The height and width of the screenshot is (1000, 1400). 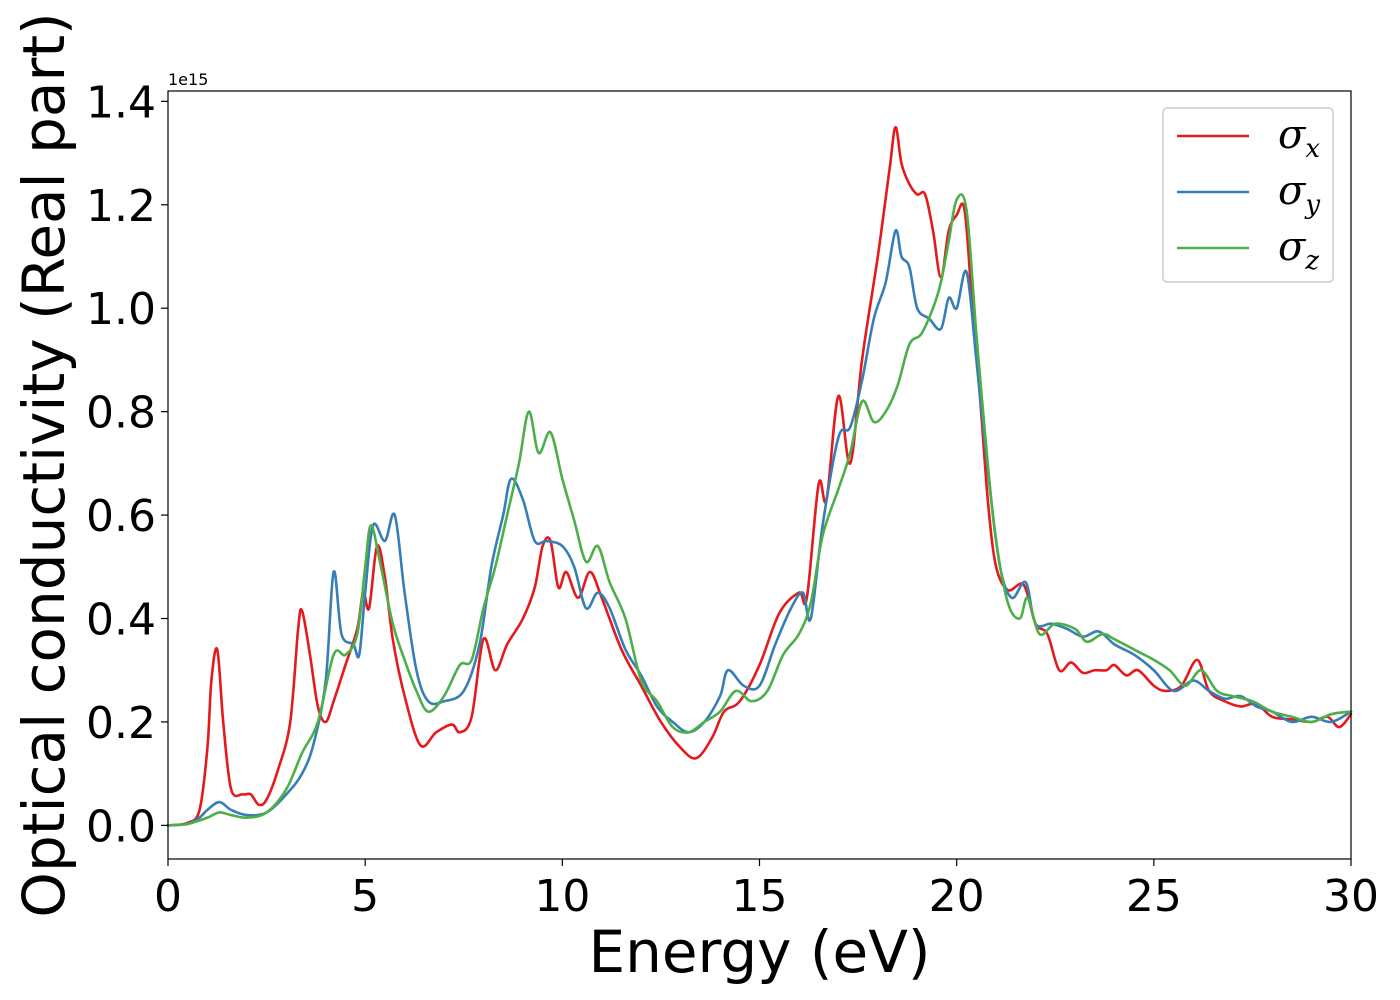 I want to click on y-tick-label: 1.2, so click(x=121, y=206).